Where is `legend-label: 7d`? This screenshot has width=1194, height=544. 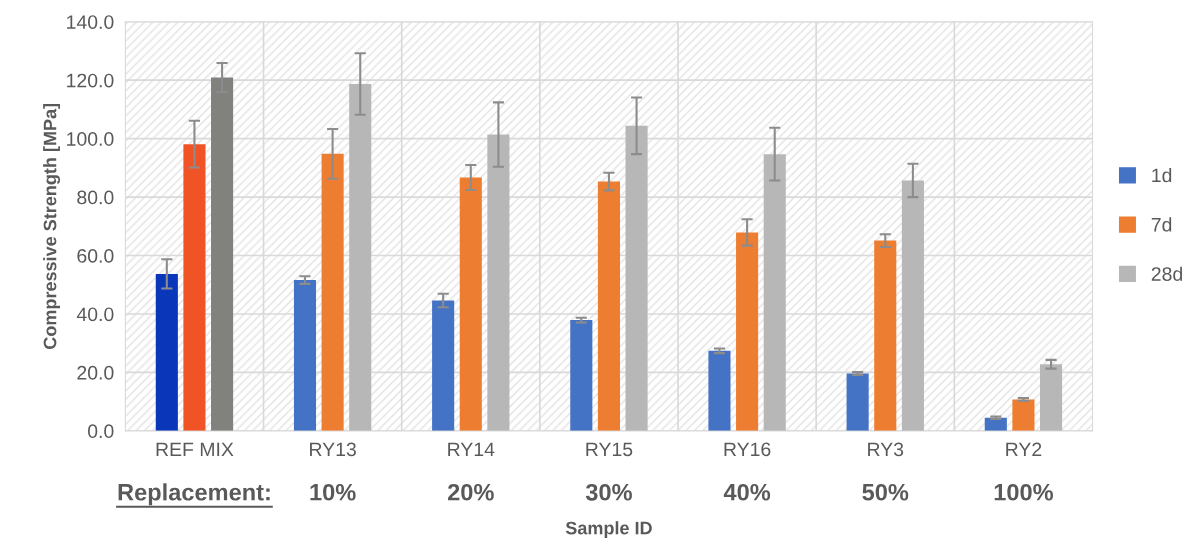 legend-label: 7d is located at coordinates (1161, 224).